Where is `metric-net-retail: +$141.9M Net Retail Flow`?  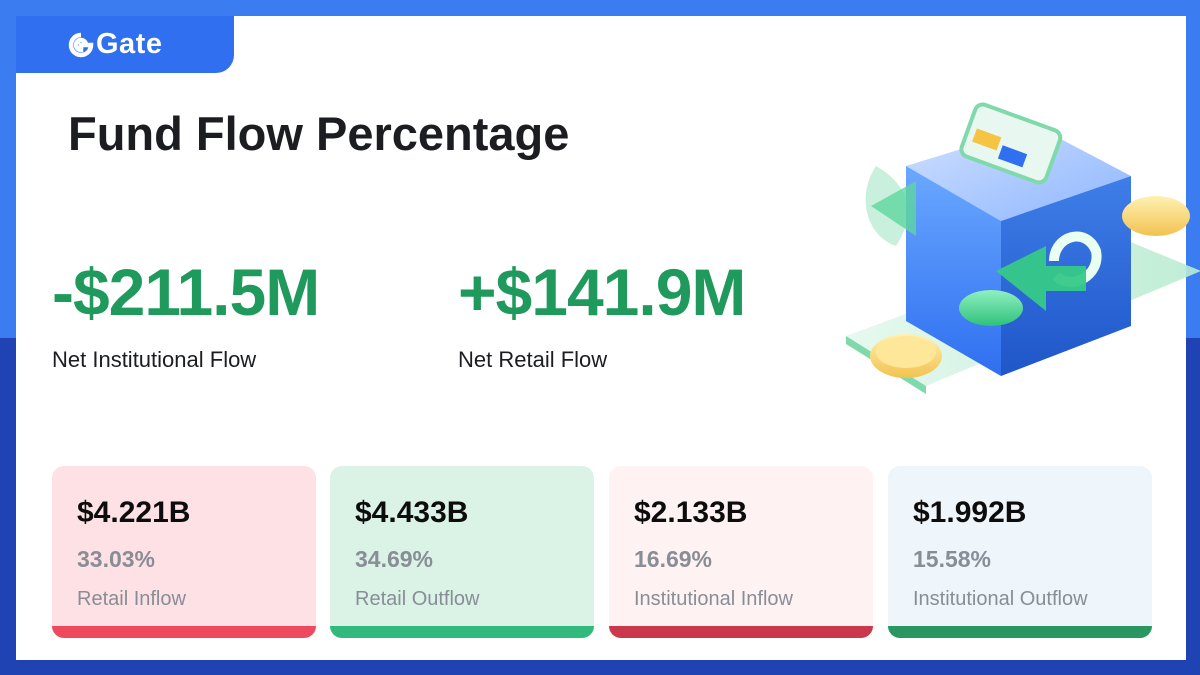 metric-net-retail: +$141.9M Net Retail Flow is located at coordinates (602, 314).